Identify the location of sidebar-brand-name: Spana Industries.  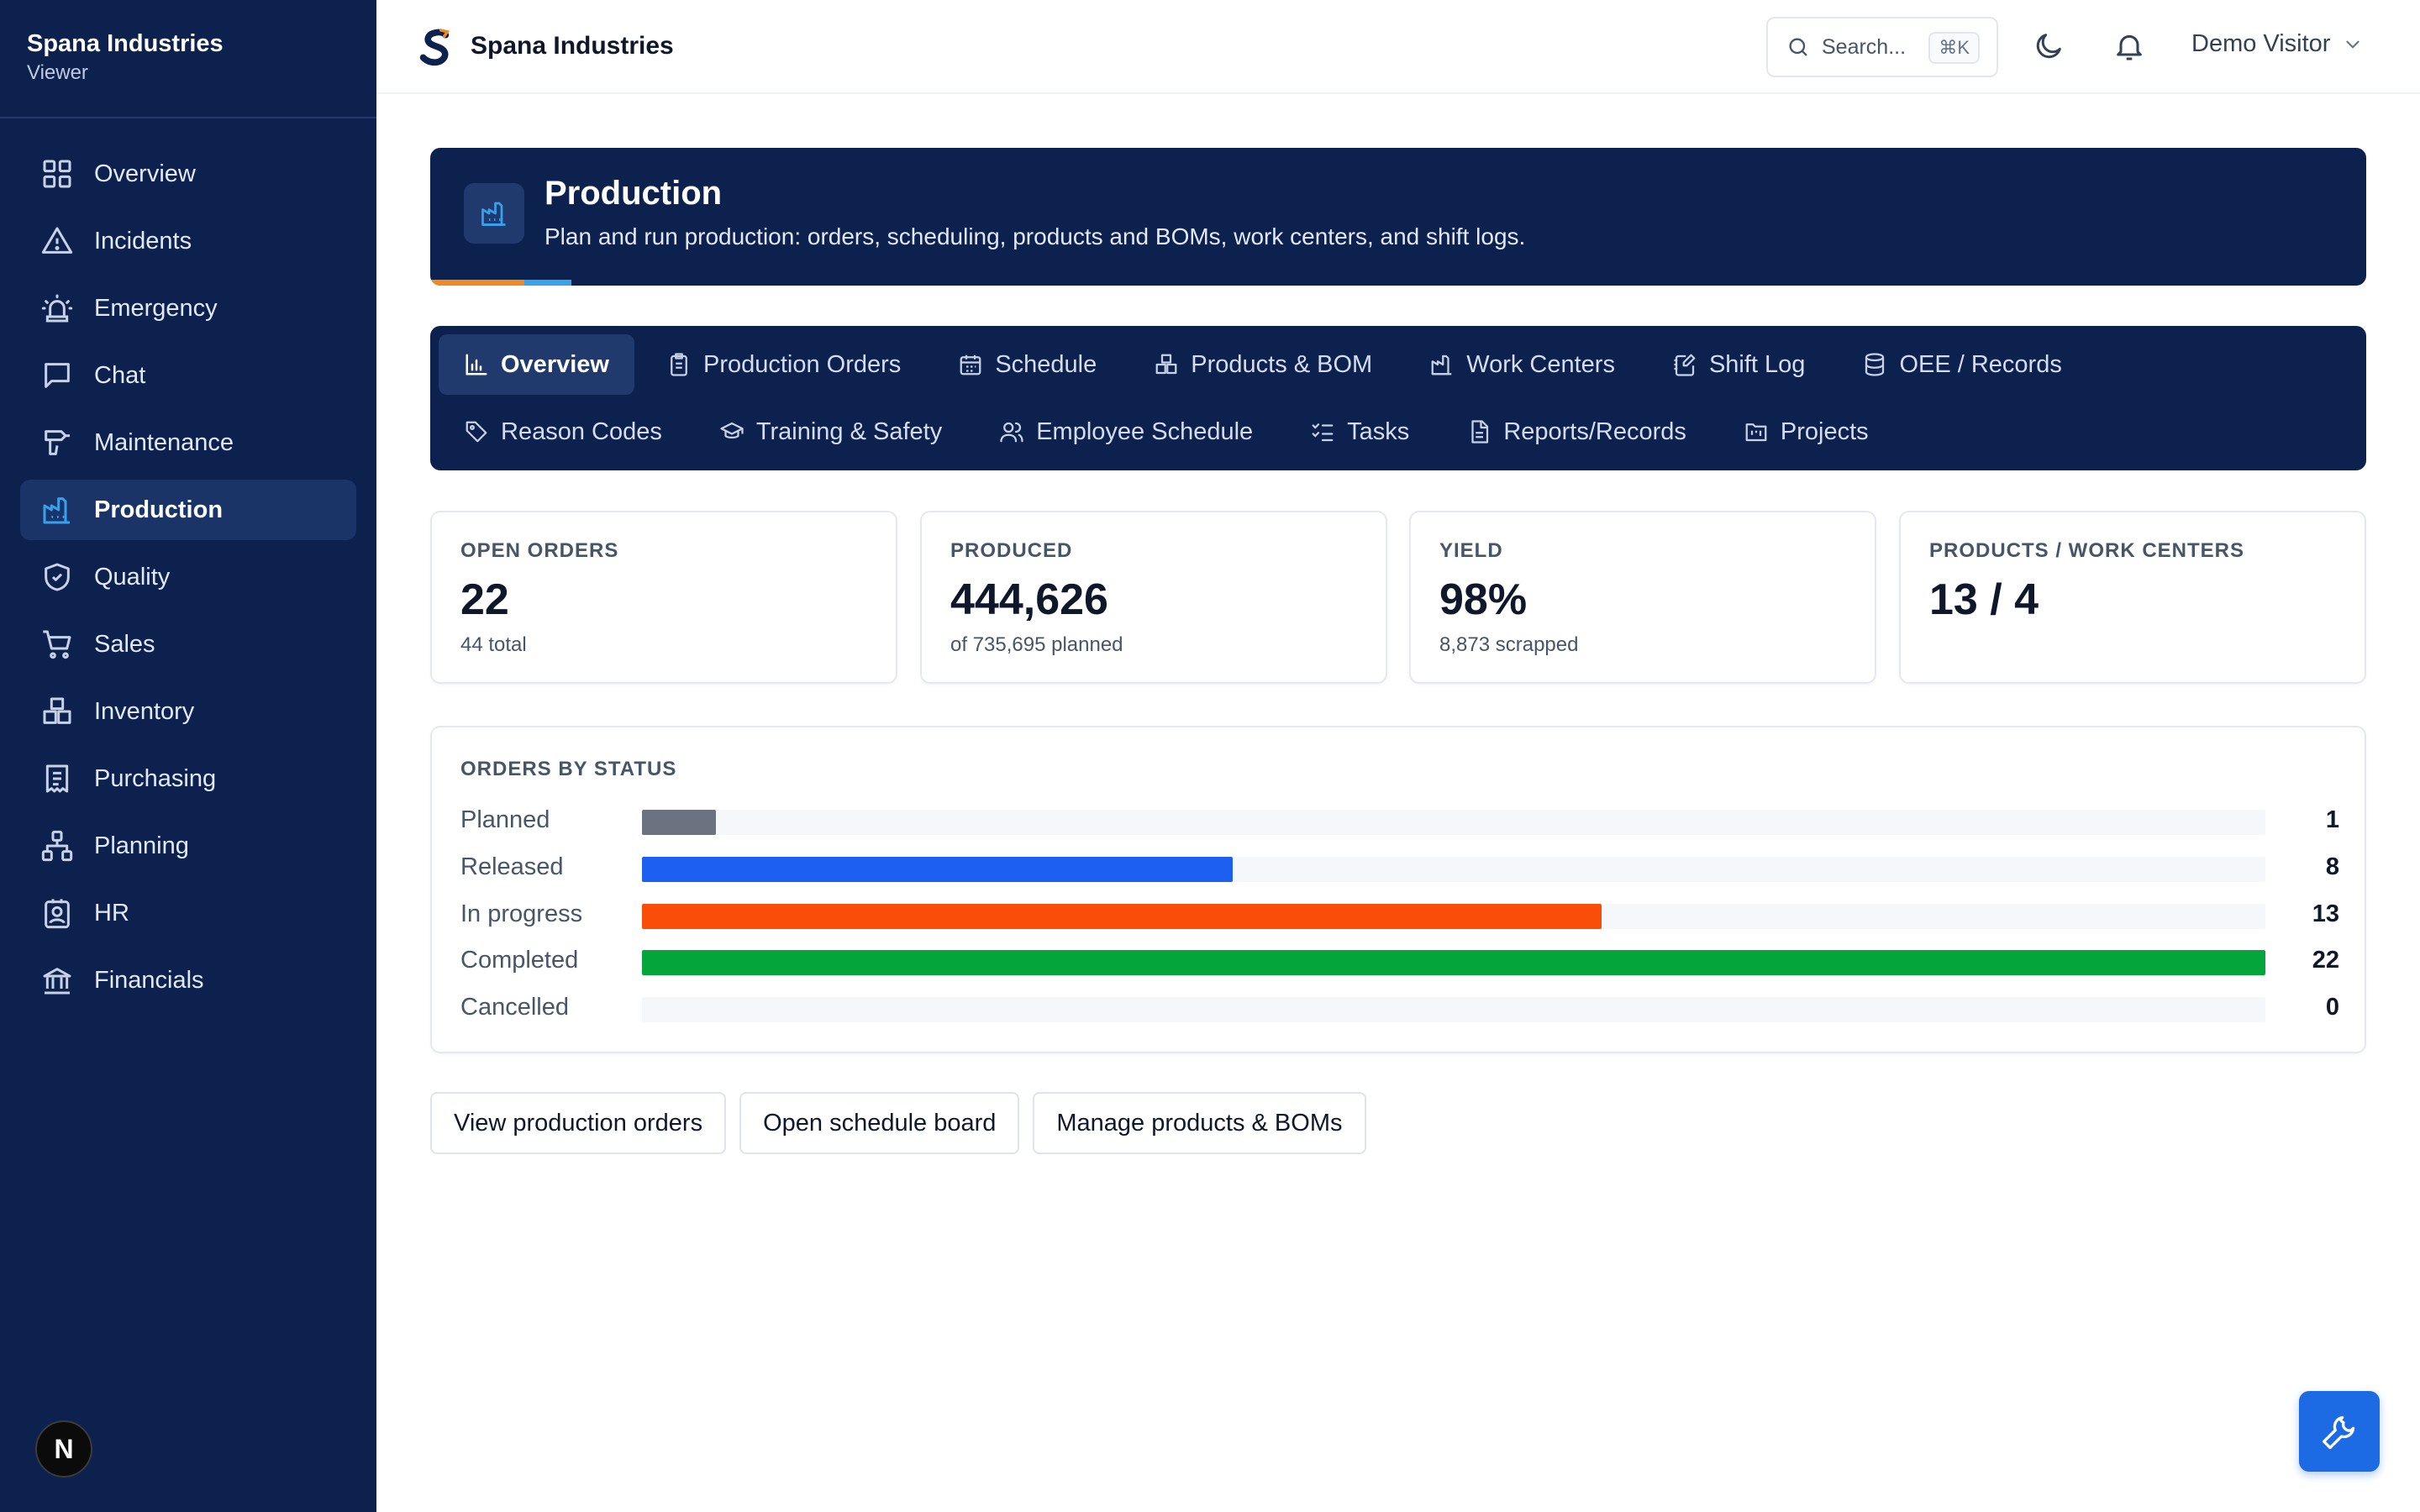
(125, 43).